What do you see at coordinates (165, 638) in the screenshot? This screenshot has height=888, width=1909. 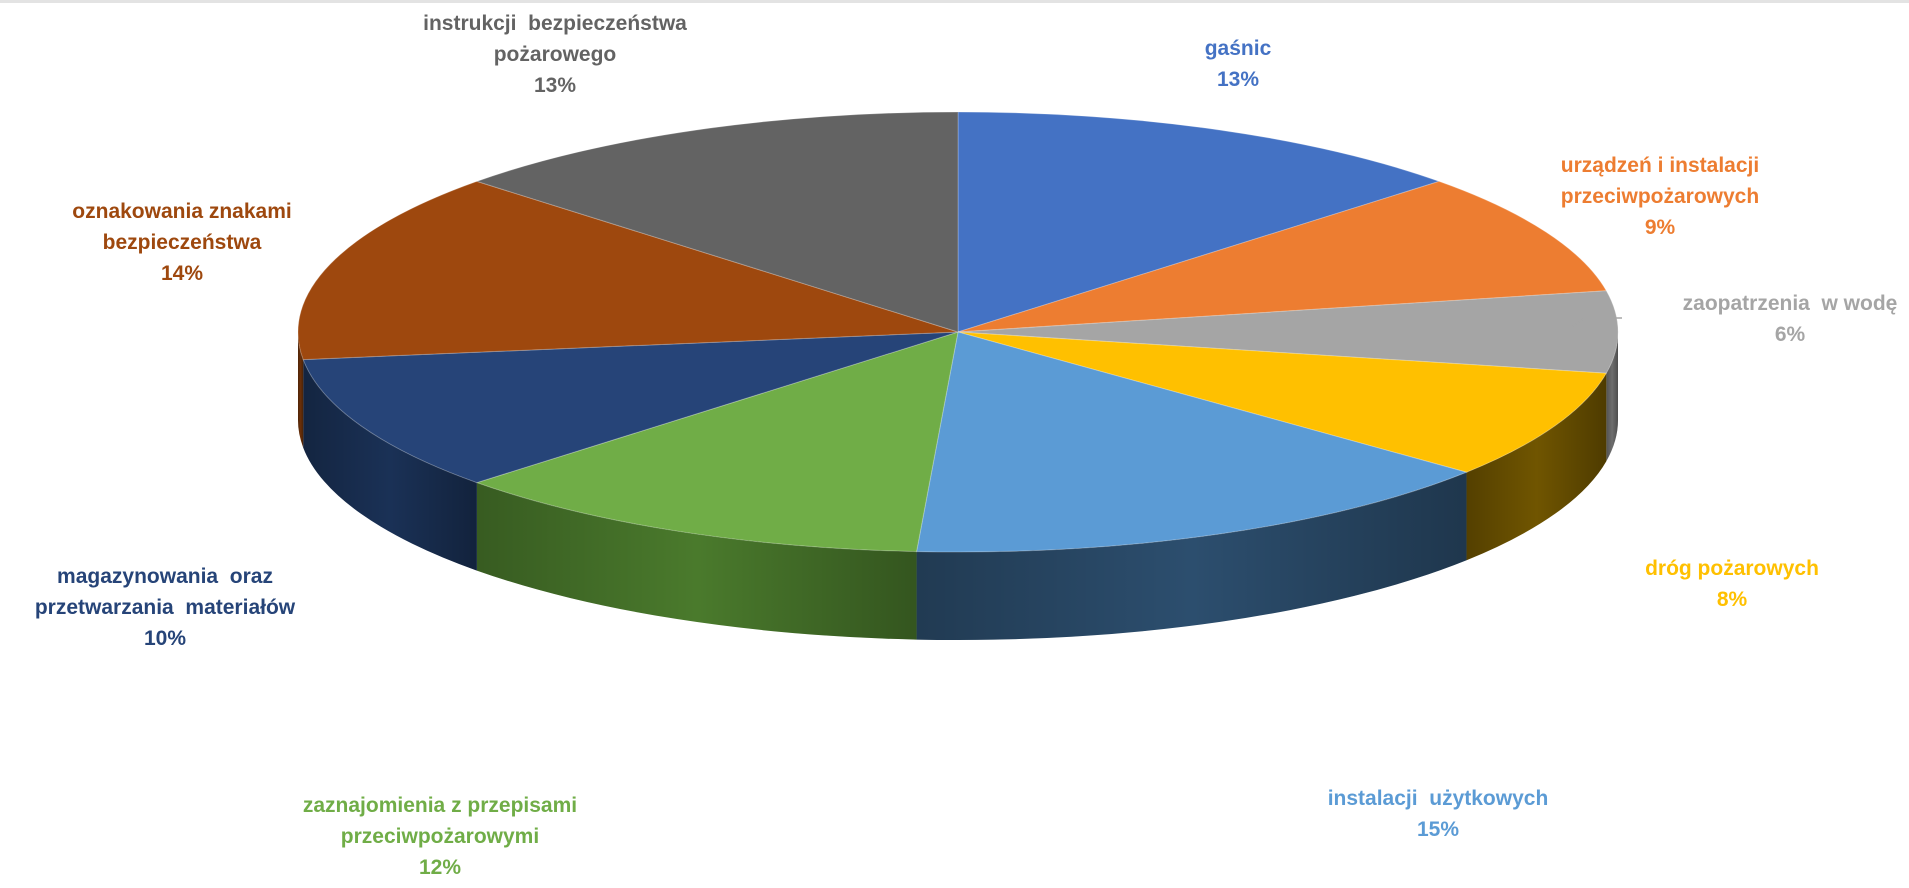 I see `slice-percent-label-7: 10%` at bounding box center [165, 638].